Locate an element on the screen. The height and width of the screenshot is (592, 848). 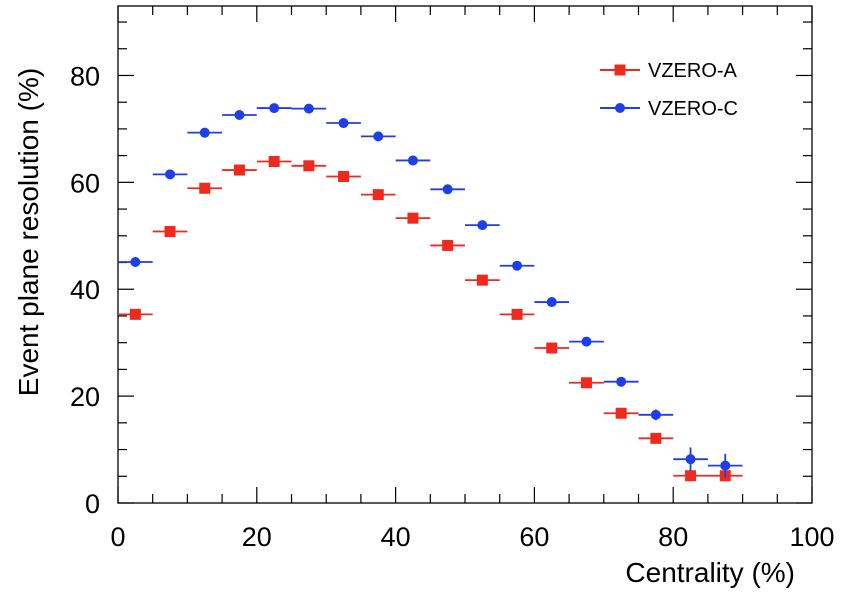
y-tick-label: 40 is located at coordinates (85, 290).